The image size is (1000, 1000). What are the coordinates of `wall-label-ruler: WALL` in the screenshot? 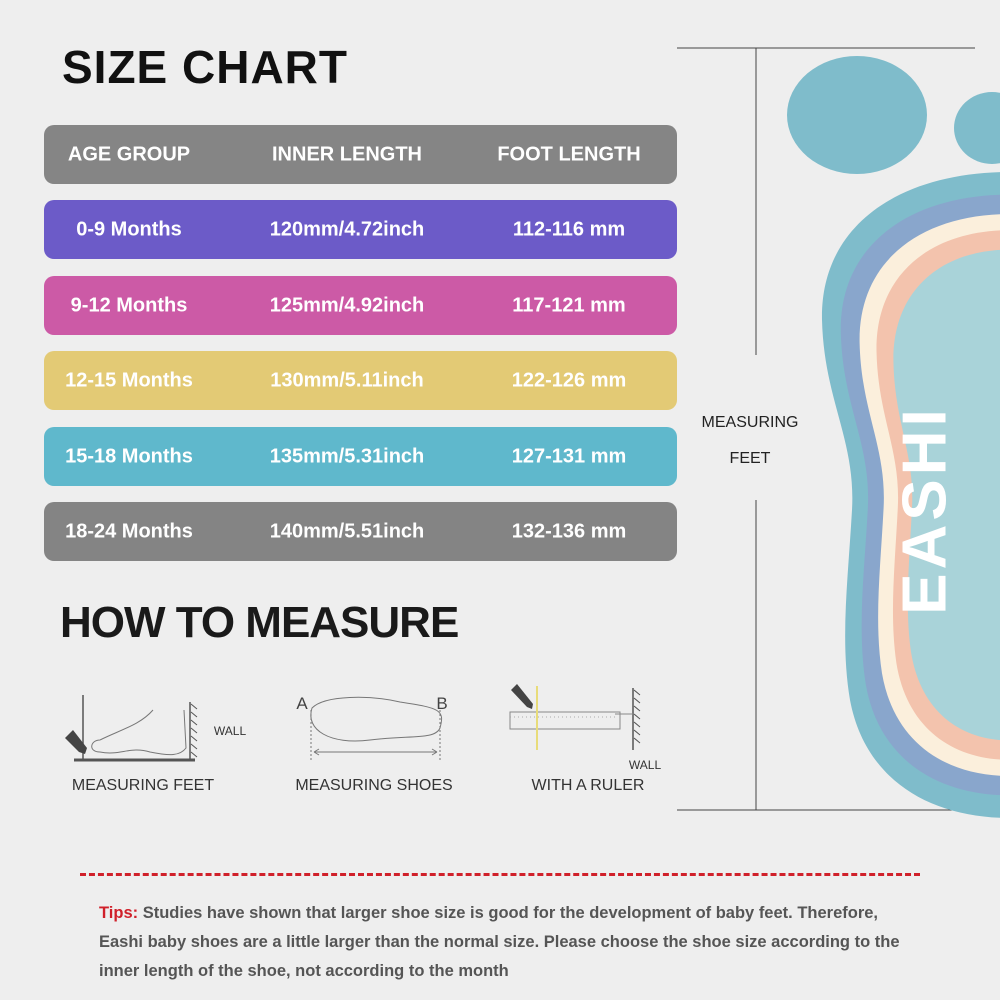 It's located at (645, 765).